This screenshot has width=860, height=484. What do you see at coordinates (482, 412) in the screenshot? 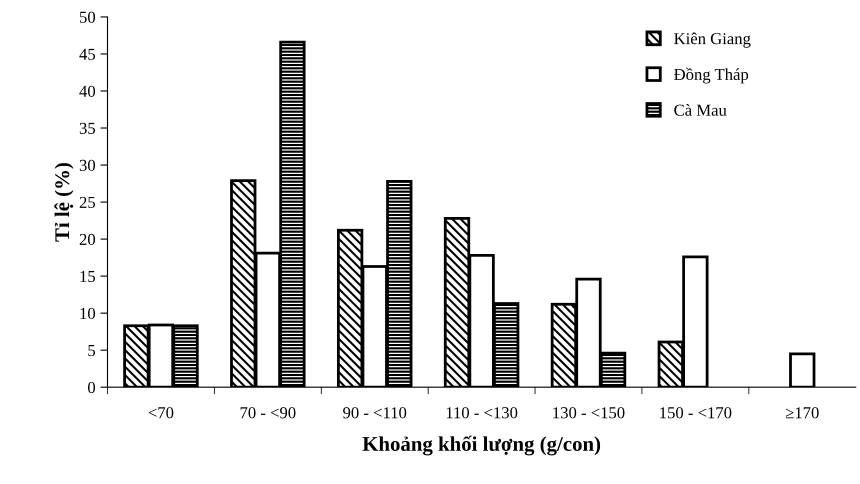
I see `x-tick-label: 110 - <130` at bounding box center [482, 412].